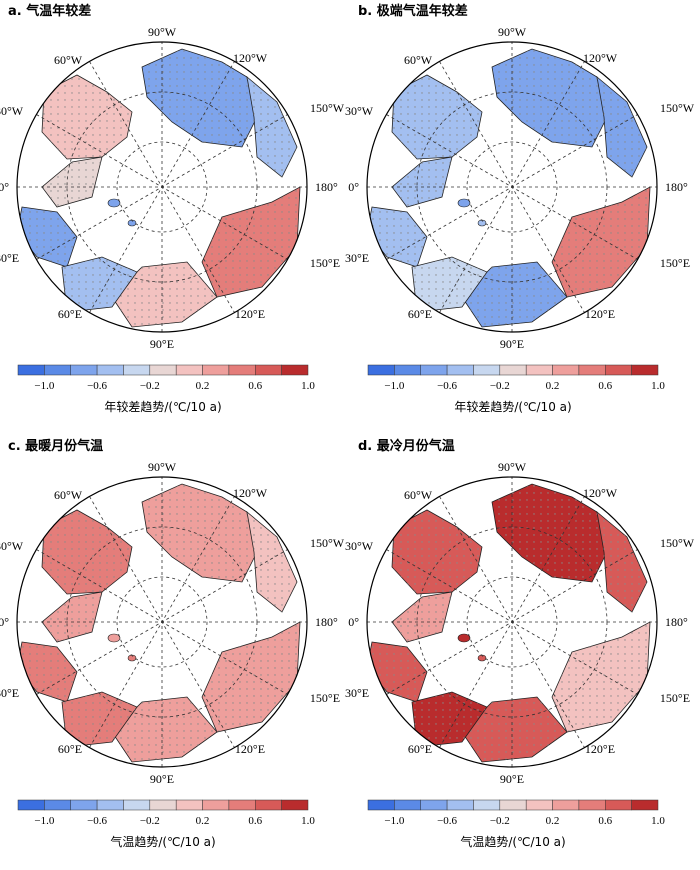 The image size is (700, 870). What do you see at coordinates (56, 446) in the screenshot?
I see `panel-title: c. 最暖月份气温` at bounding box center [56, 446].